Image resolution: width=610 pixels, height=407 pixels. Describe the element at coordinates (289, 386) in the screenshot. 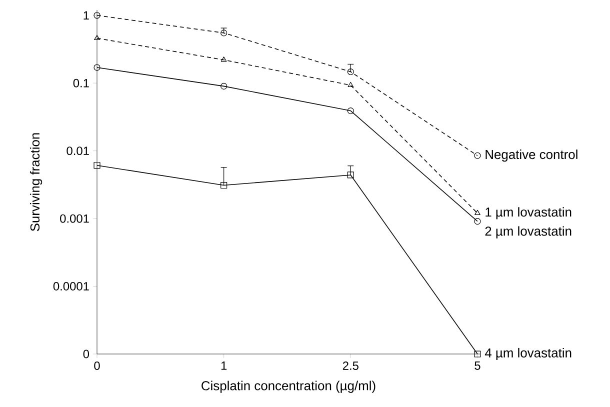

I see `x-axis-title: Cisplatin concentration (µg/ml)` at that location.